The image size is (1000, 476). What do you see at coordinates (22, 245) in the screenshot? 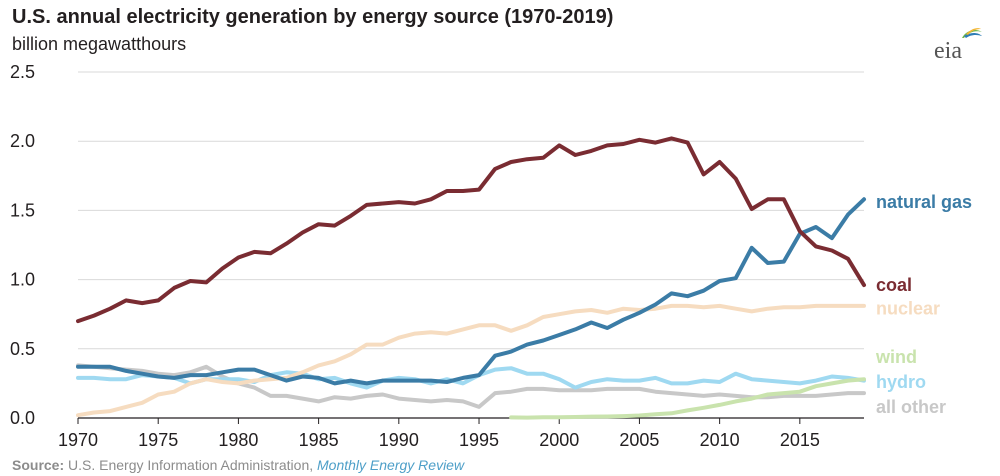
I see `y-axis-ticks: 0.0 0.5 1.0 1.5 2.0 2.5` at bounding box center [22, 245].